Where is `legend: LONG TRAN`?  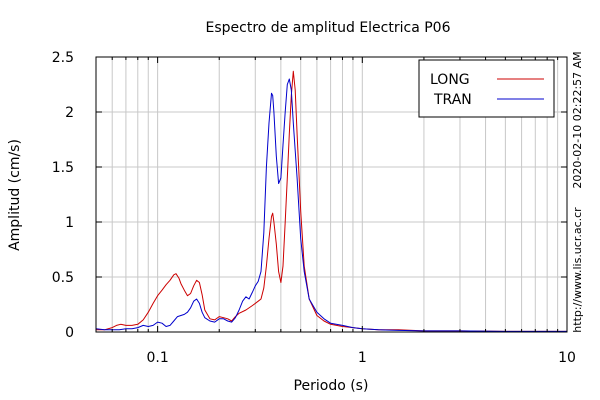
legend: LONG TRAN is located at coordinates (486, 88).